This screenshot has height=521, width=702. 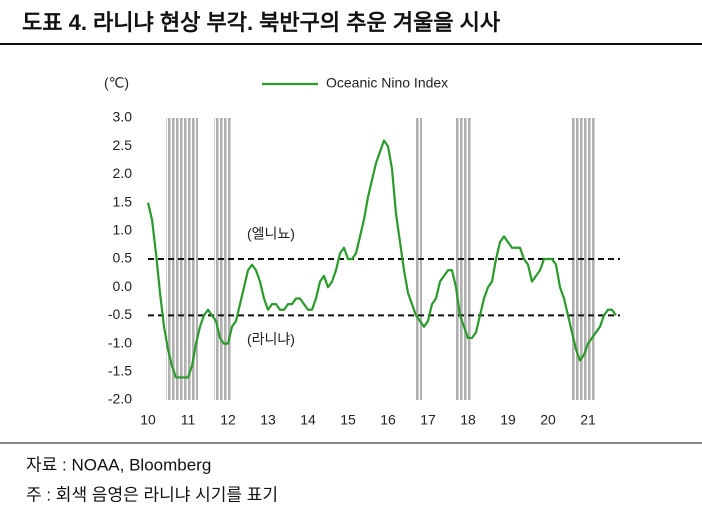 I want to click on y-tick-label: -1.0, so click(x=120, y=342).